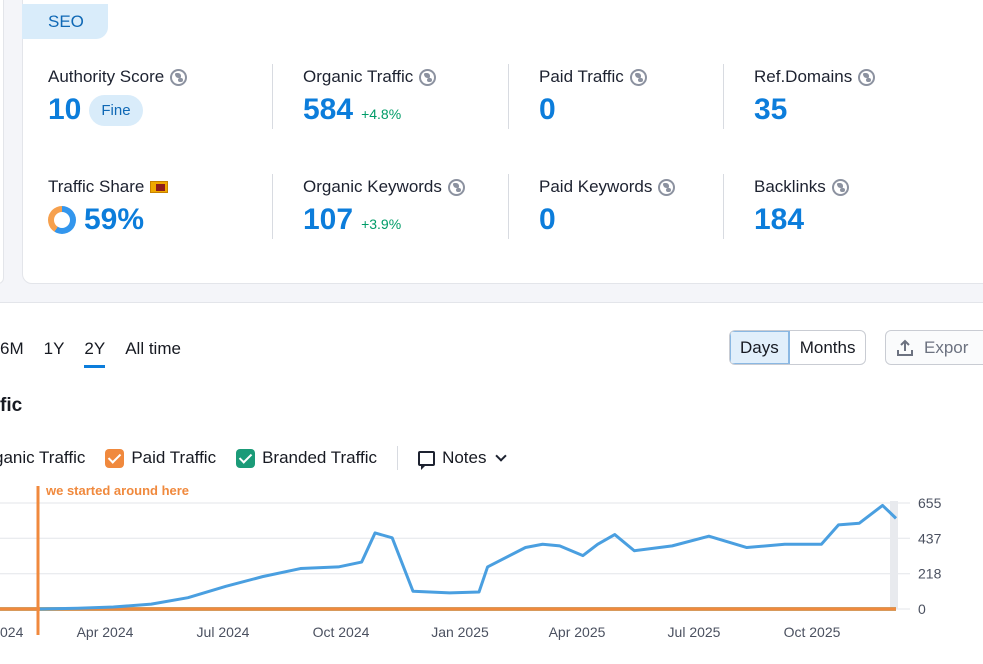 The image size is (983, 664). Describe the element at coordinates (779, 219) in the screenshot. I see `backlinks-value: 184` at that location.